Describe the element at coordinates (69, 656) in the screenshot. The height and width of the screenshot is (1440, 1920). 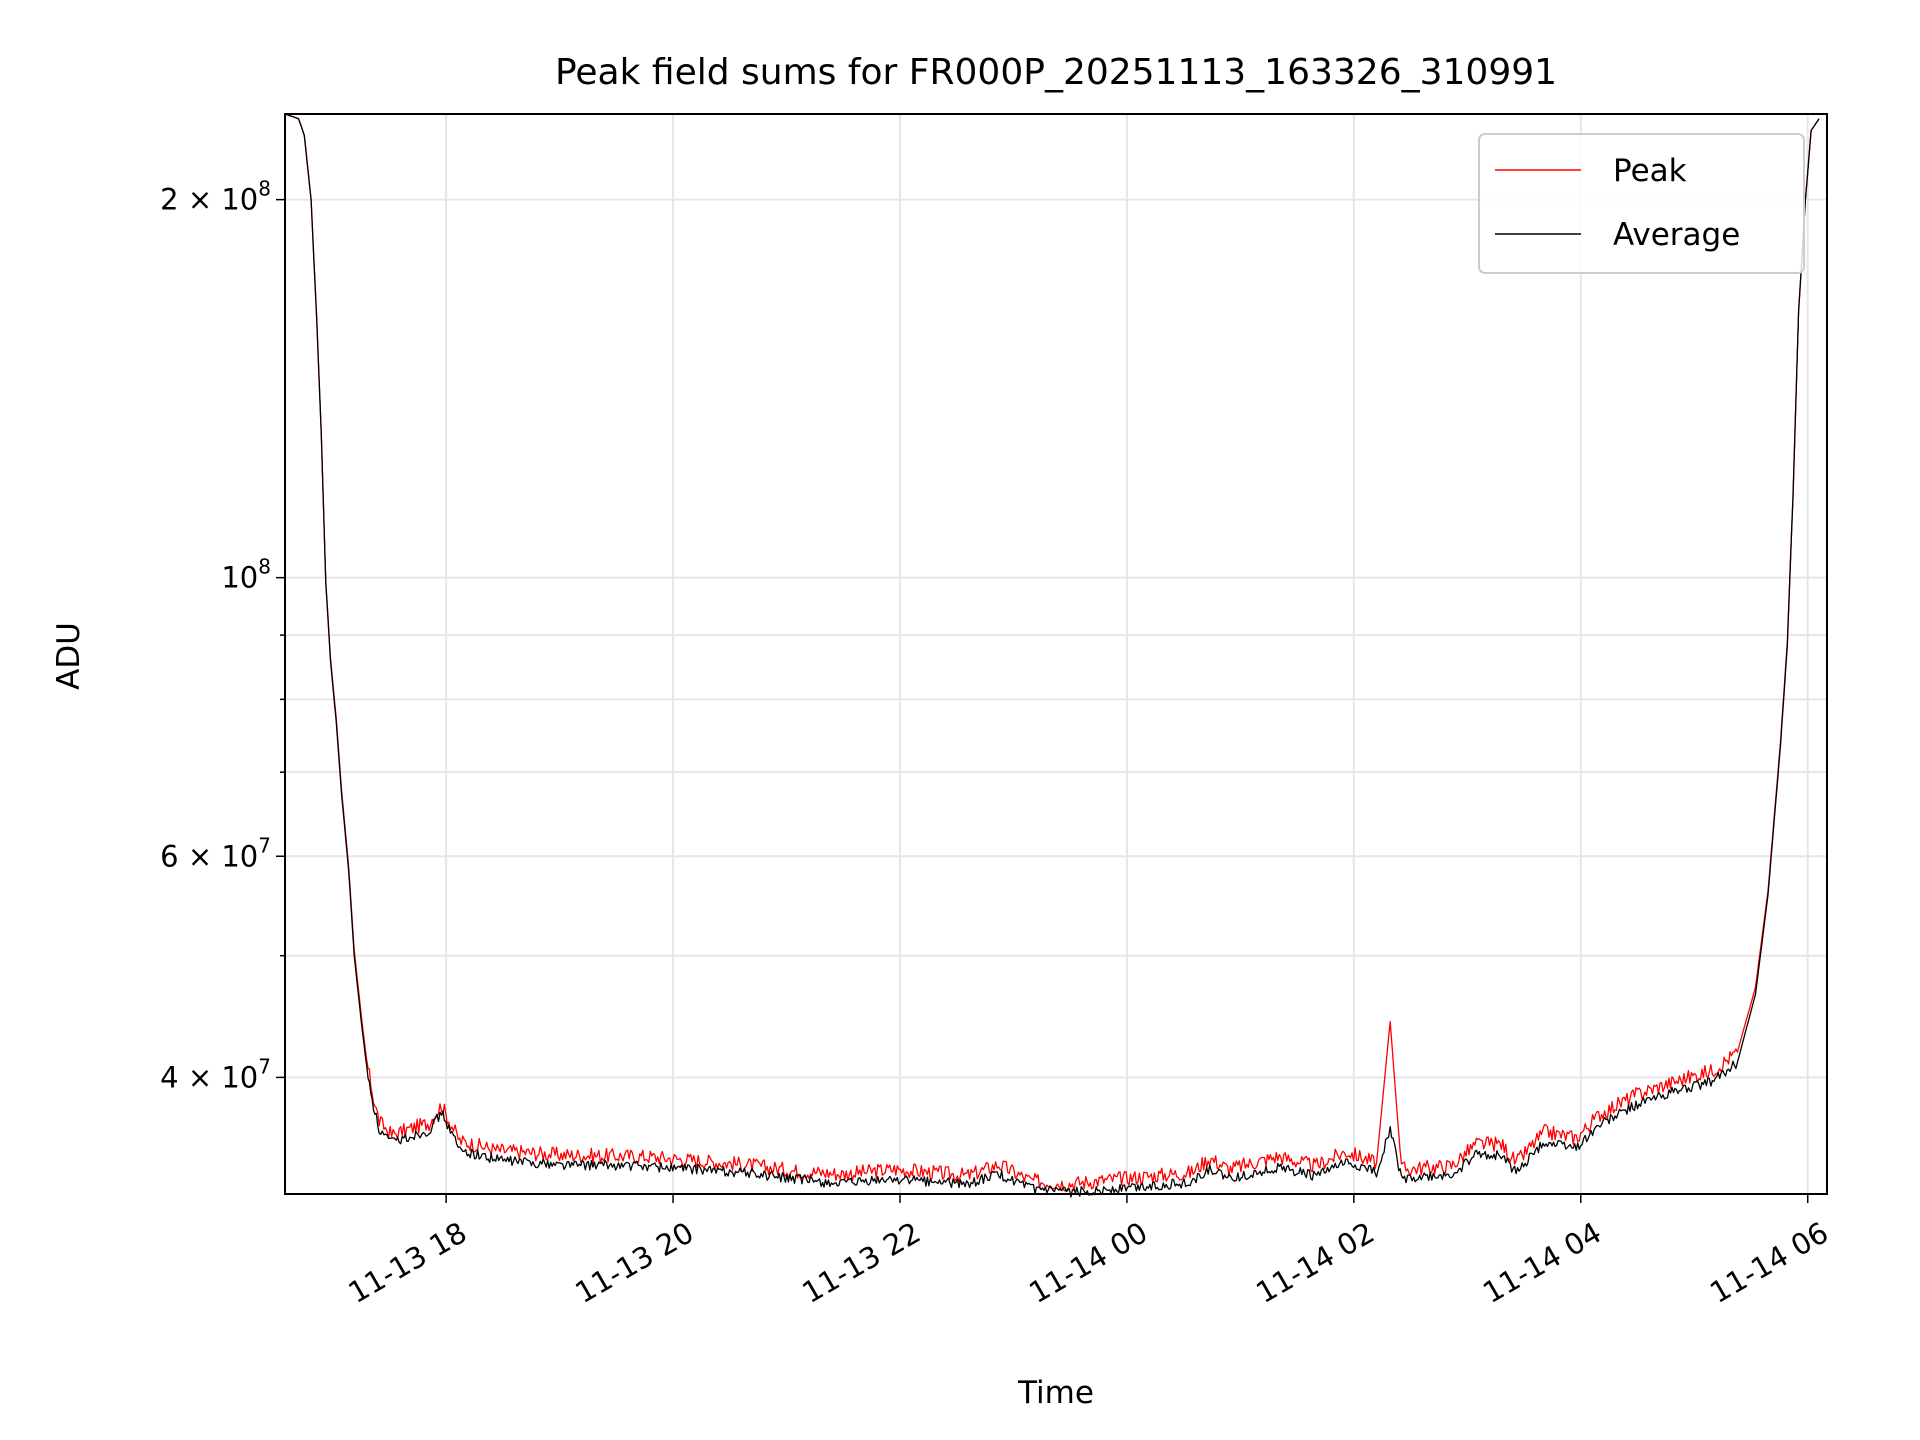
I see `y-axis-label: ADU` at that location.